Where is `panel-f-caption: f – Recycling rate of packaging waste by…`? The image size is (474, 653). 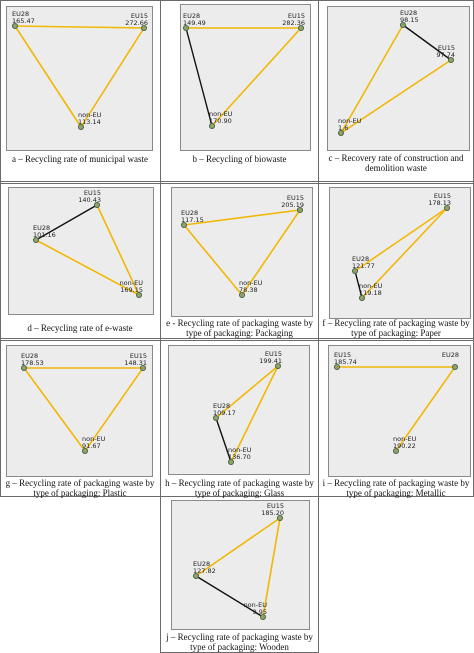
panel-f-caption: f – Recycling rate of packaging waste by… is located at coordinates (396, 328).